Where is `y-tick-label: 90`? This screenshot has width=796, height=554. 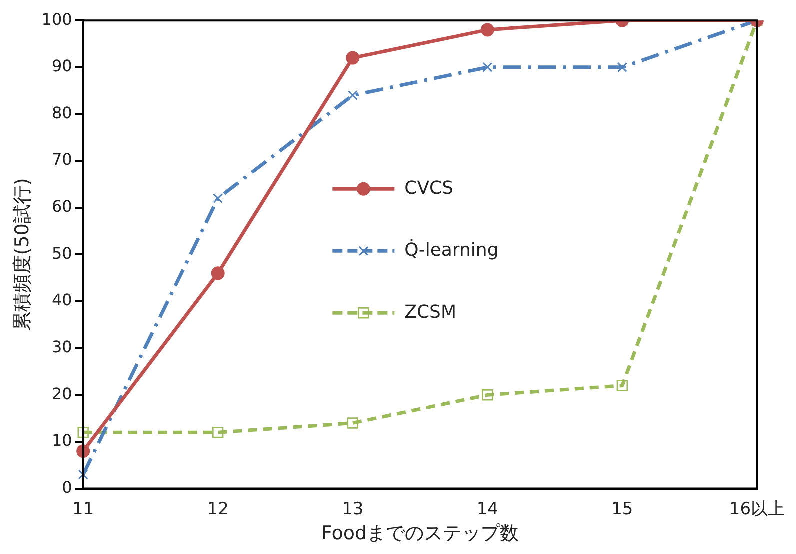 y-tick-label: 90 is located at coordinates (62, 66).